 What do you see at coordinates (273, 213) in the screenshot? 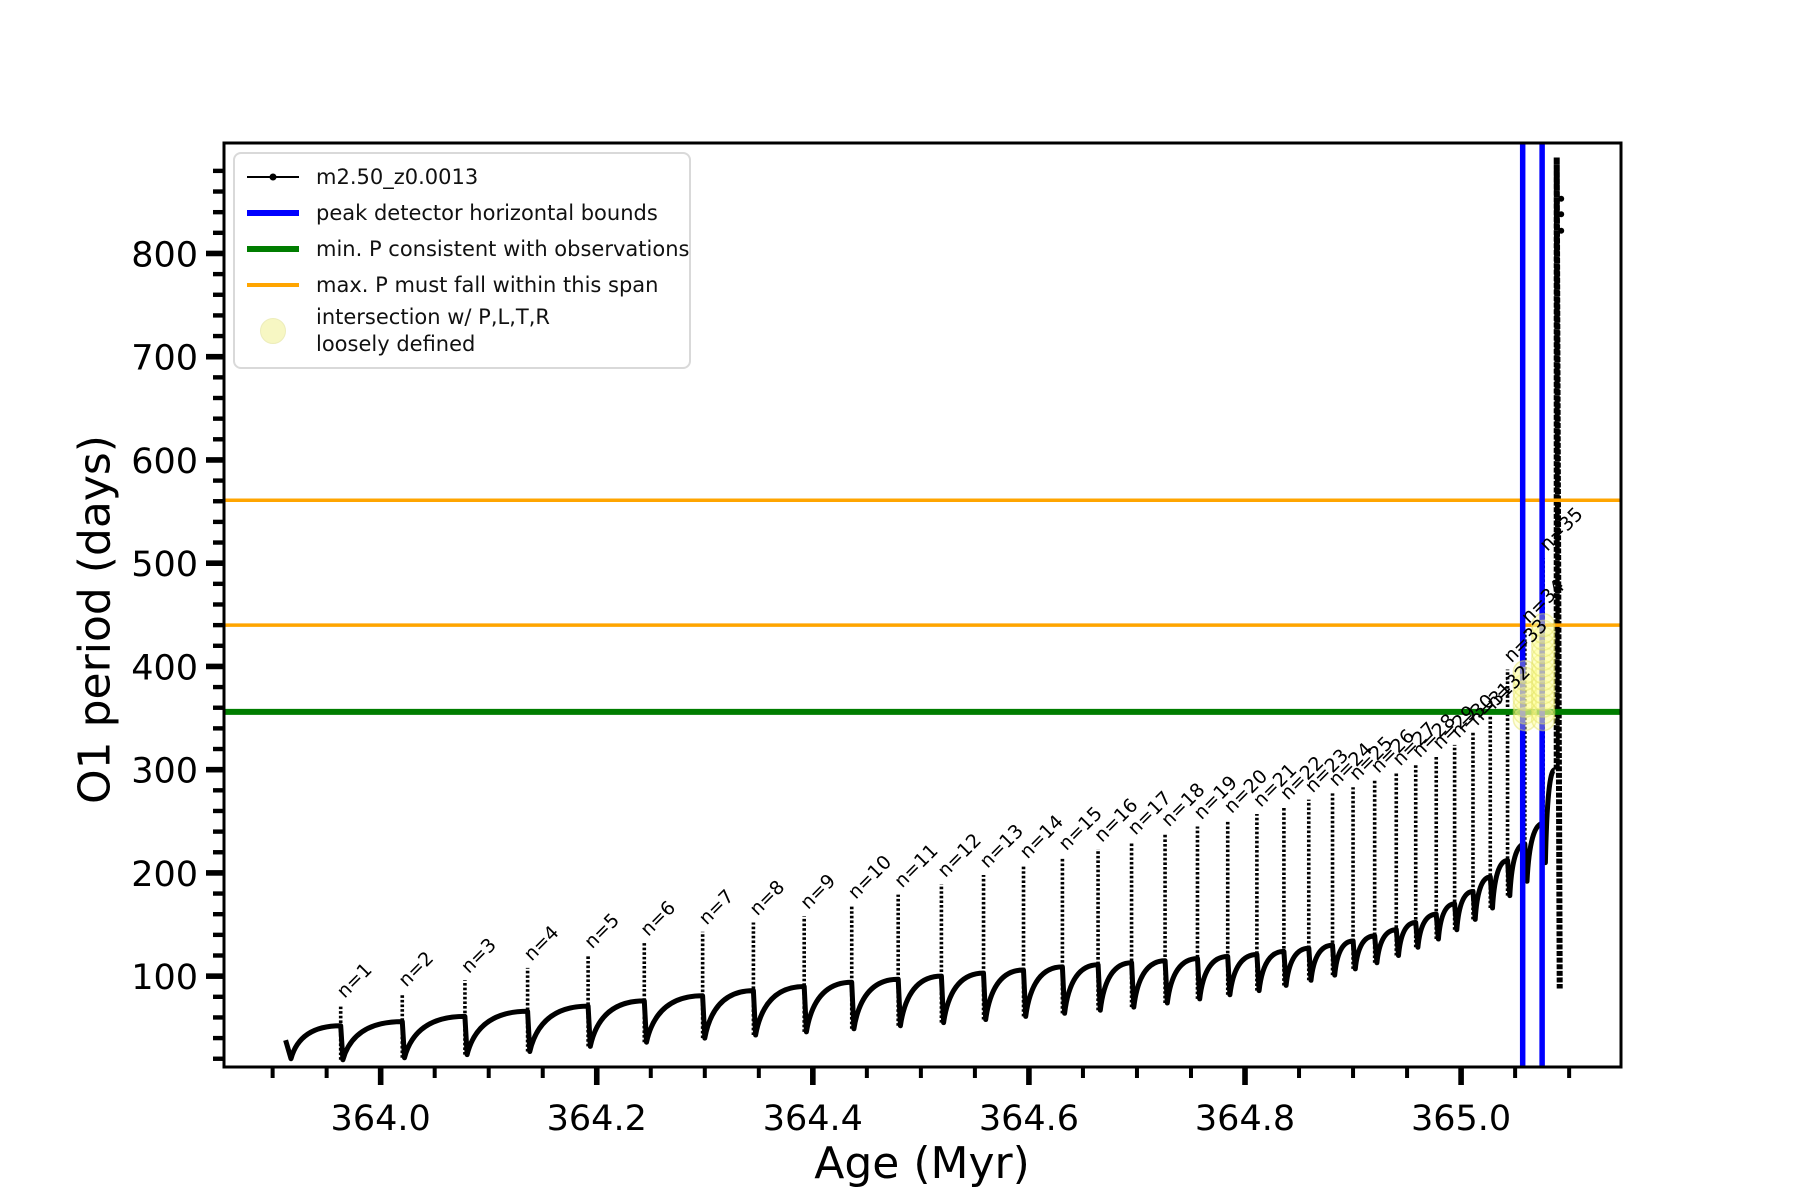
I see `blue-line-icon` at bounding box center [273, 213].